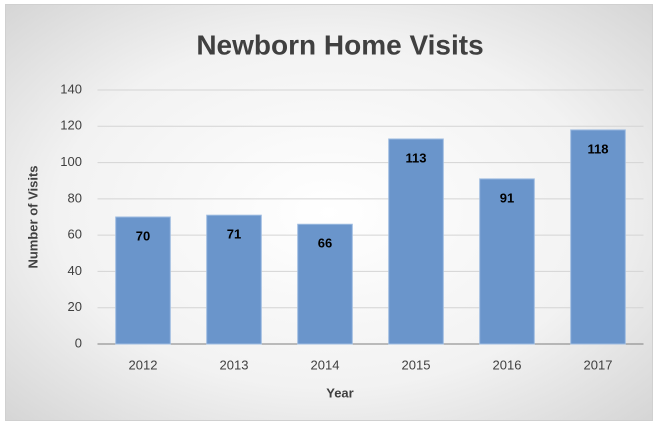 The width and height of the screenshot is (657, 425). Describe the element at coordinates (75, 270) in the screenshot. I see `y-tick-label: 40` at that location.